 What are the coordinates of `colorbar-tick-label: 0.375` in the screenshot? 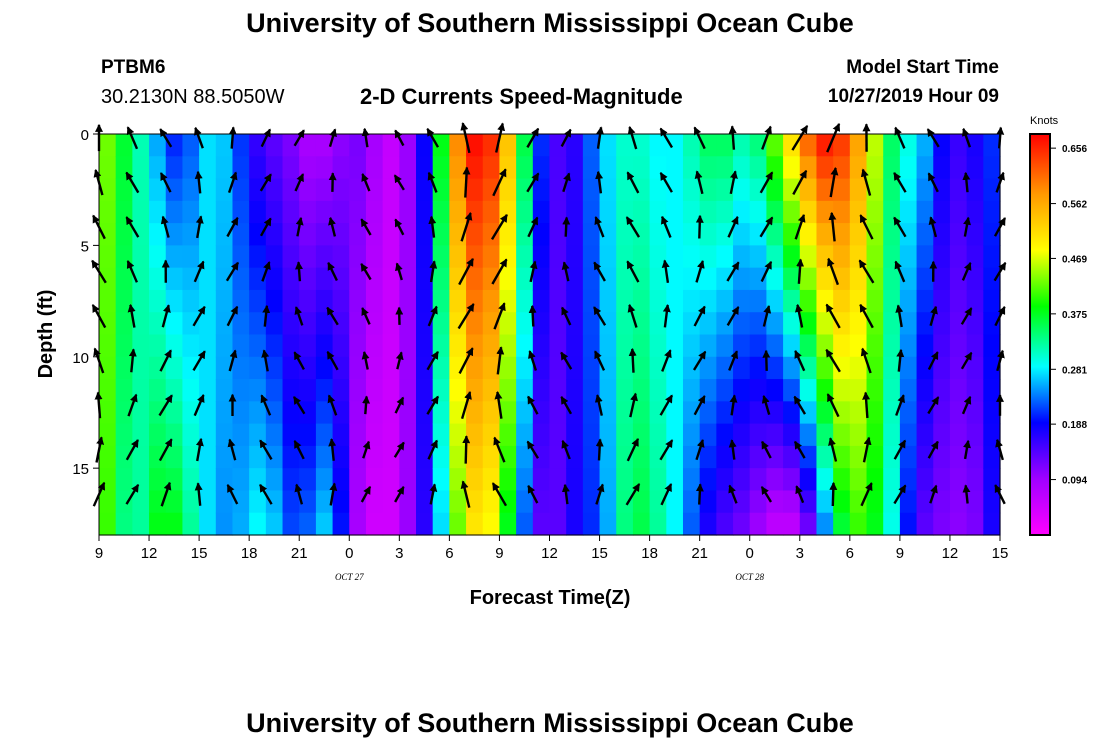 It's located at (1074, 315).